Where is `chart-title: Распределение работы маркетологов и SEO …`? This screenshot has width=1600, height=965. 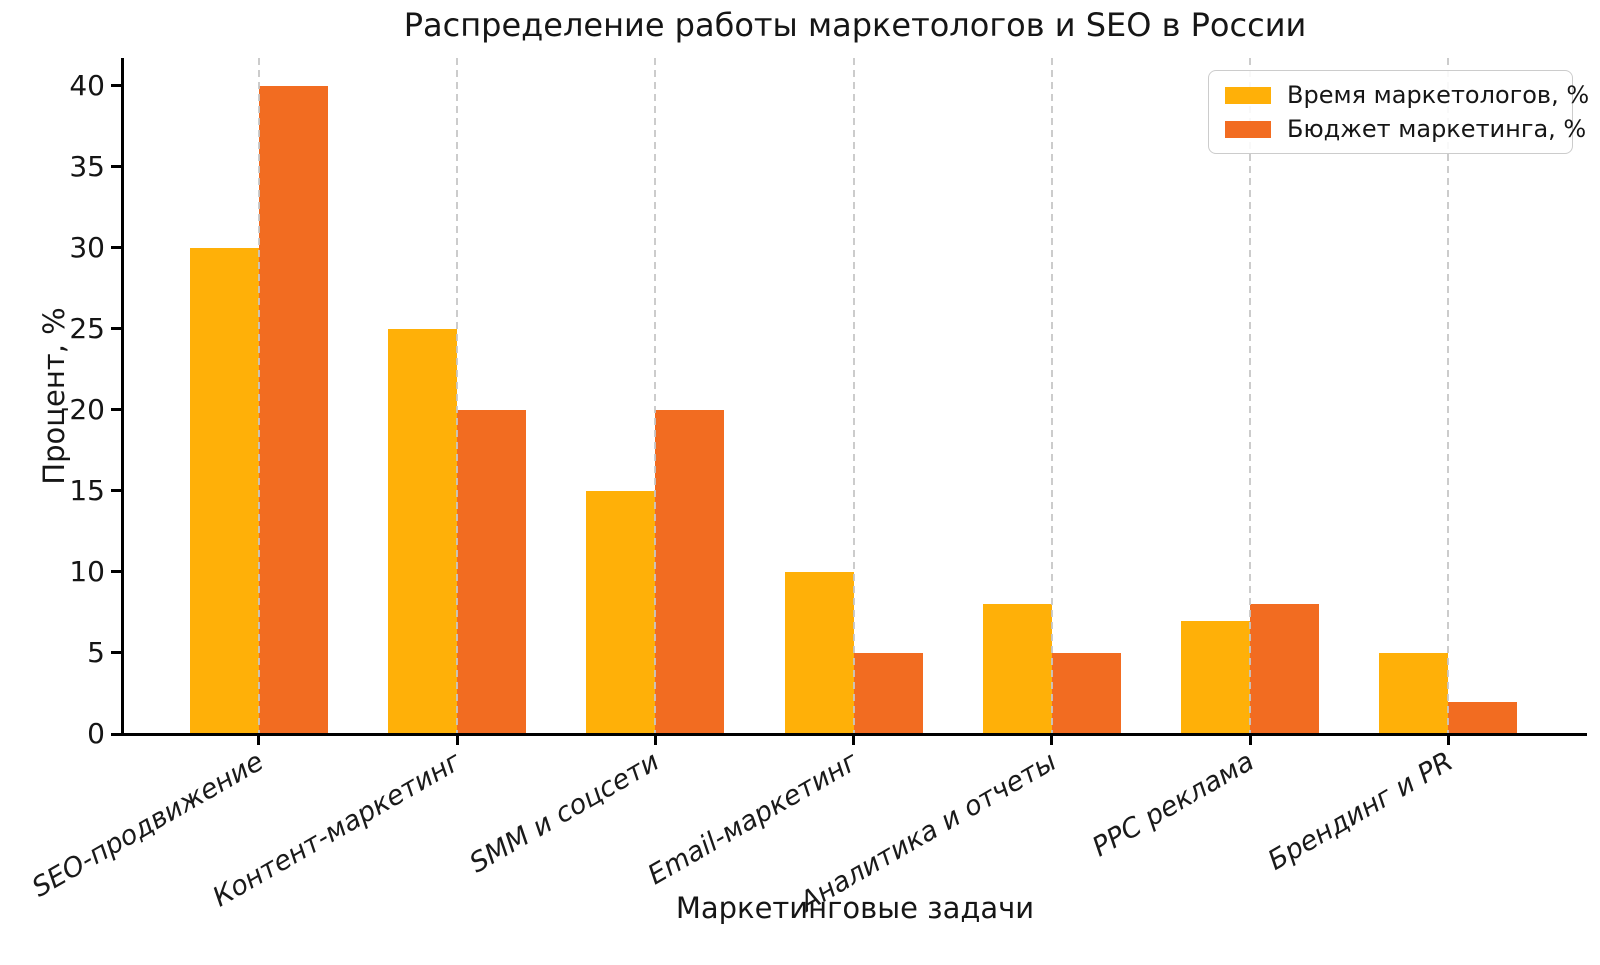 chart-title: Распределение работы маркетологов и SEO … is located at coordinates (855, 25).